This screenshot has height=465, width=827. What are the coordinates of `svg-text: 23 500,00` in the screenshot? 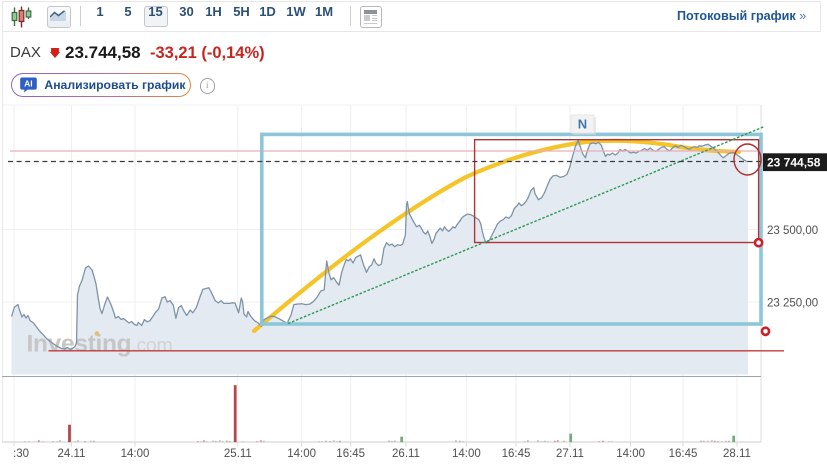 It's located at (792, 231).